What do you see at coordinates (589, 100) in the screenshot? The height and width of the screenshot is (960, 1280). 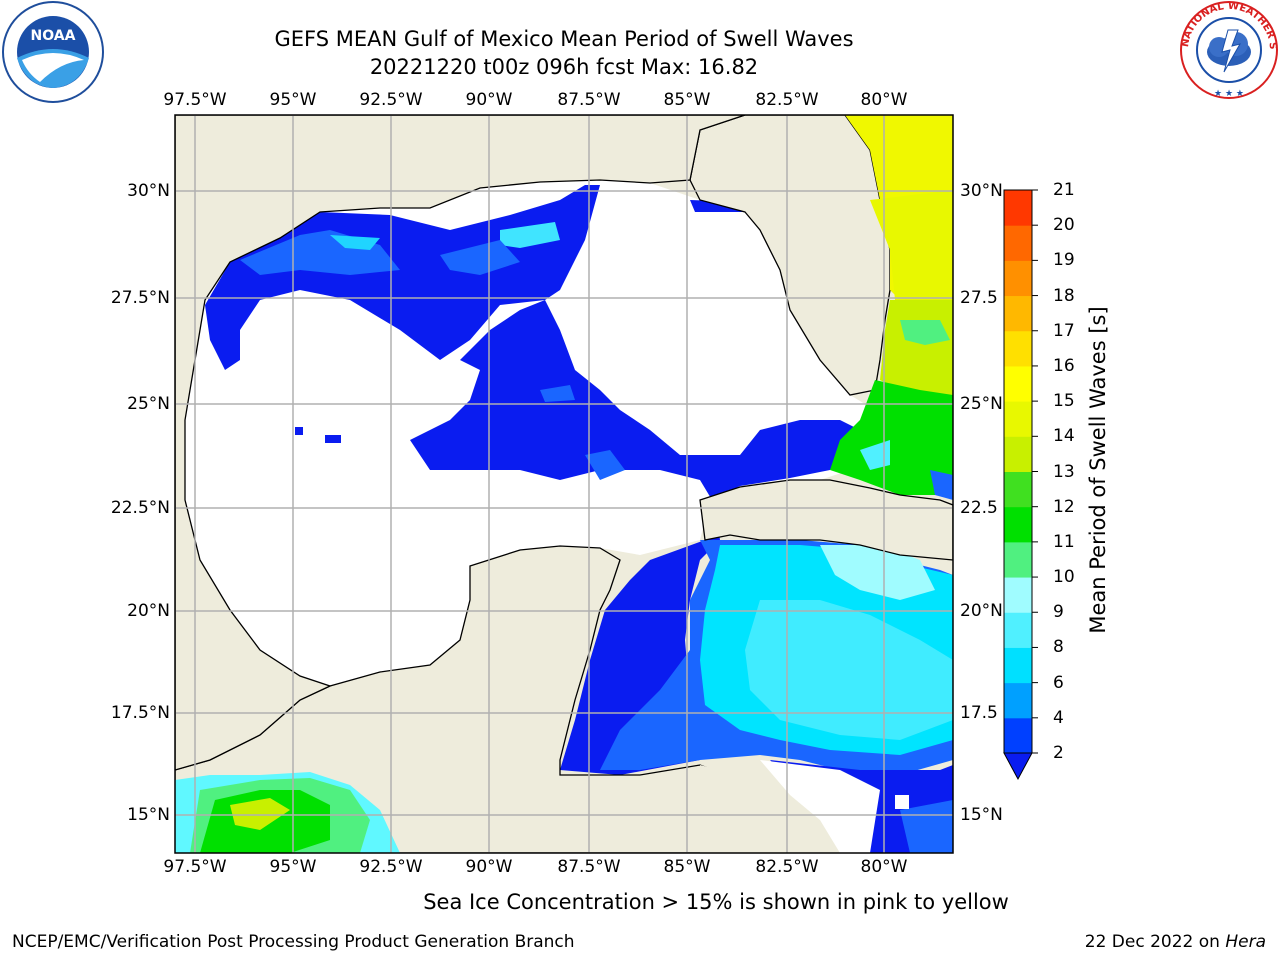 I see `lon-label-top: 87.5°W` at bounding box center [589, 100].